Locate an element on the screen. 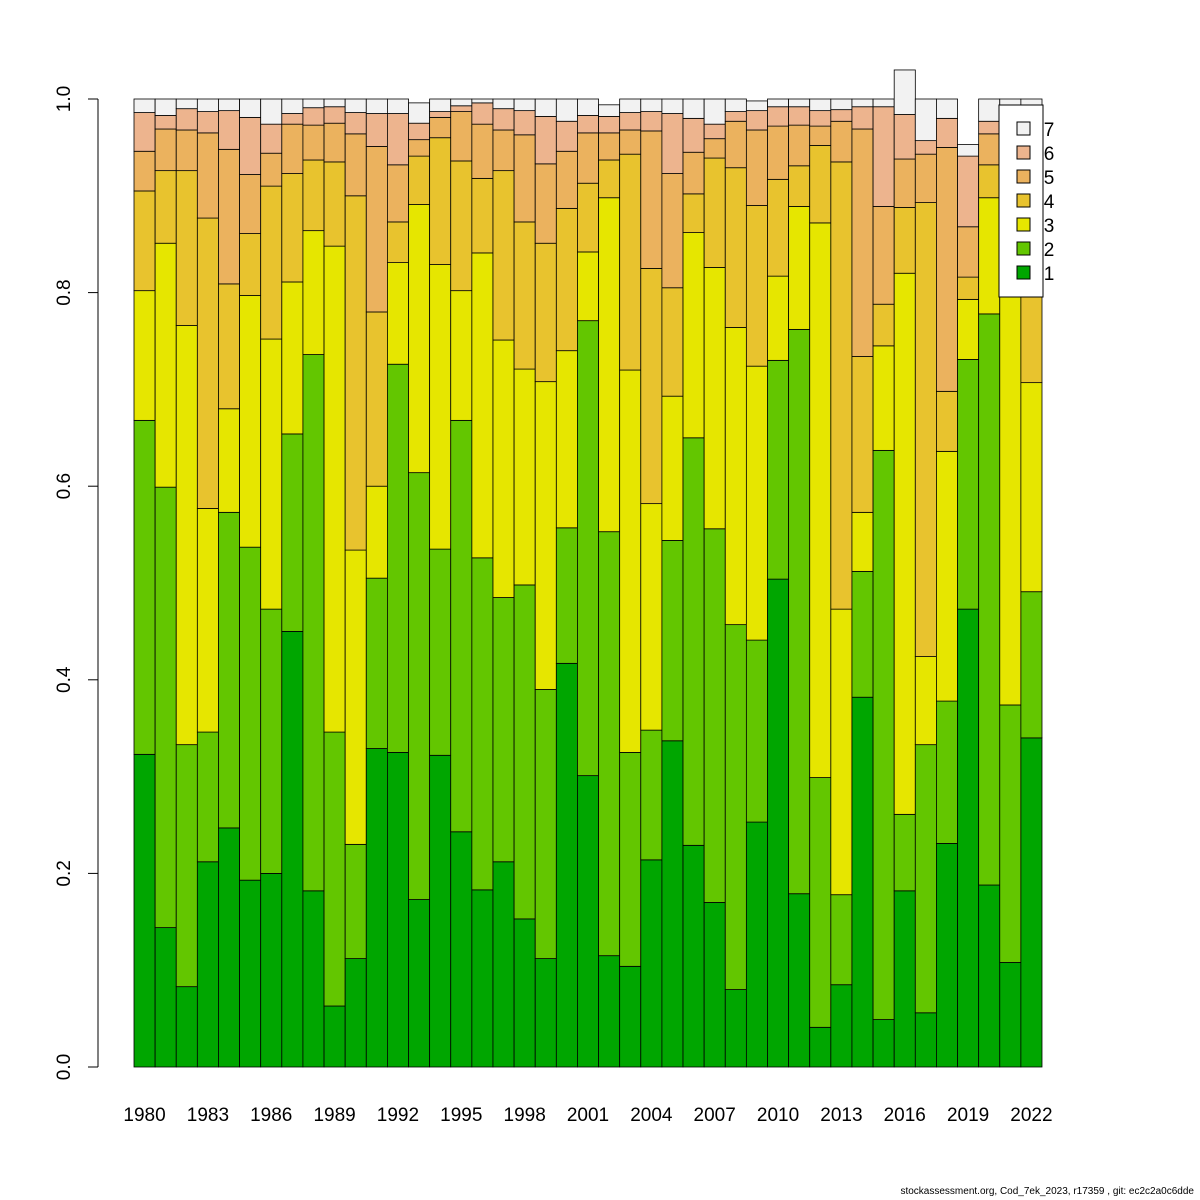 Image resolution: width=1200 pixels, height=1200 pixels. y-tick-label: 0.0 is located at coordinates (64, 1067).